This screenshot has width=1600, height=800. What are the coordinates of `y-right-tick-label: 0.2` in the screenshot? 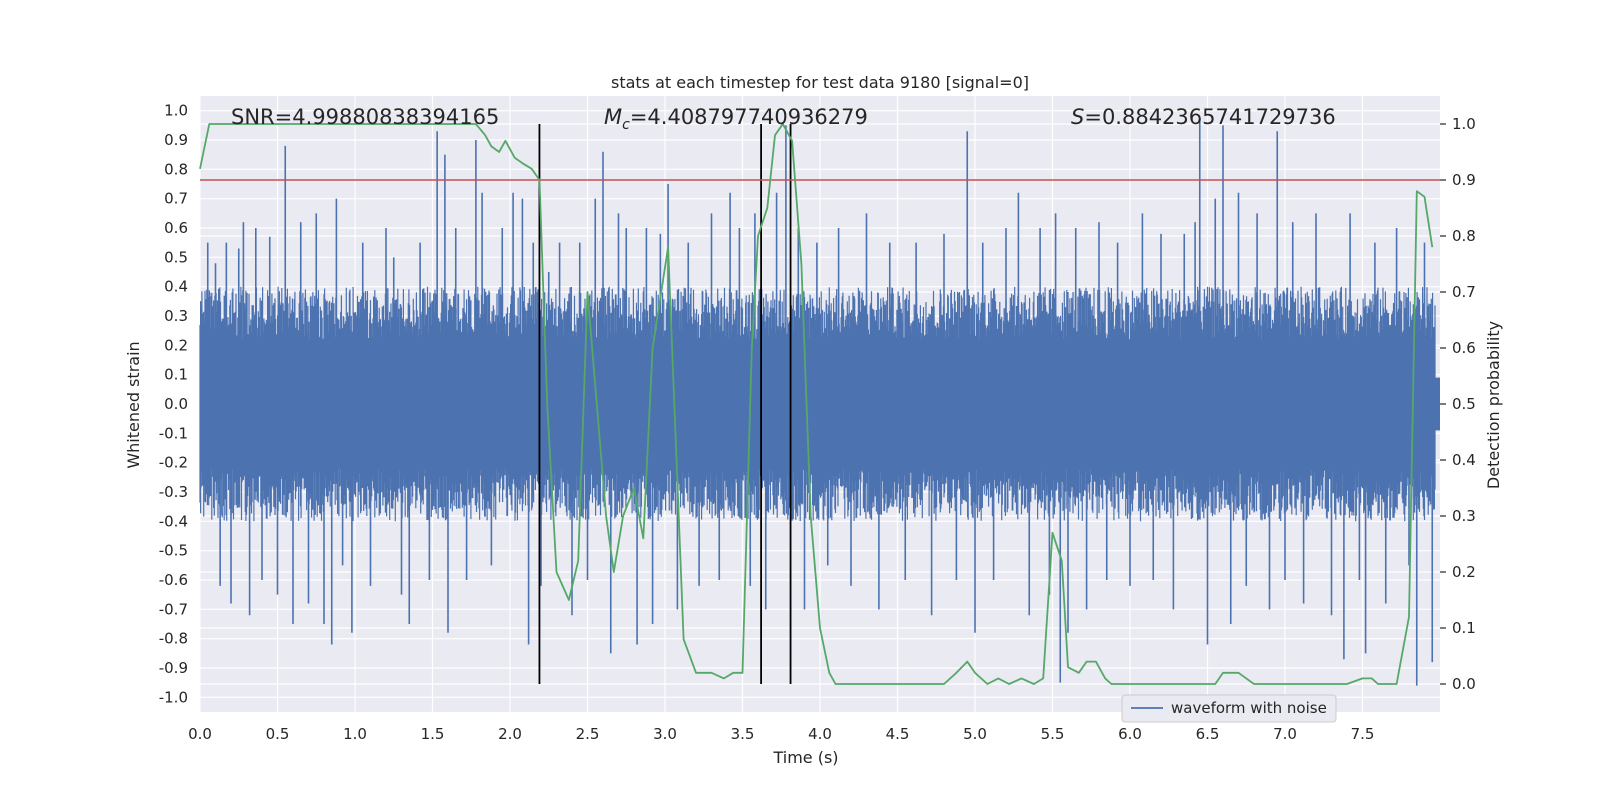 It's located at (1464, 572).